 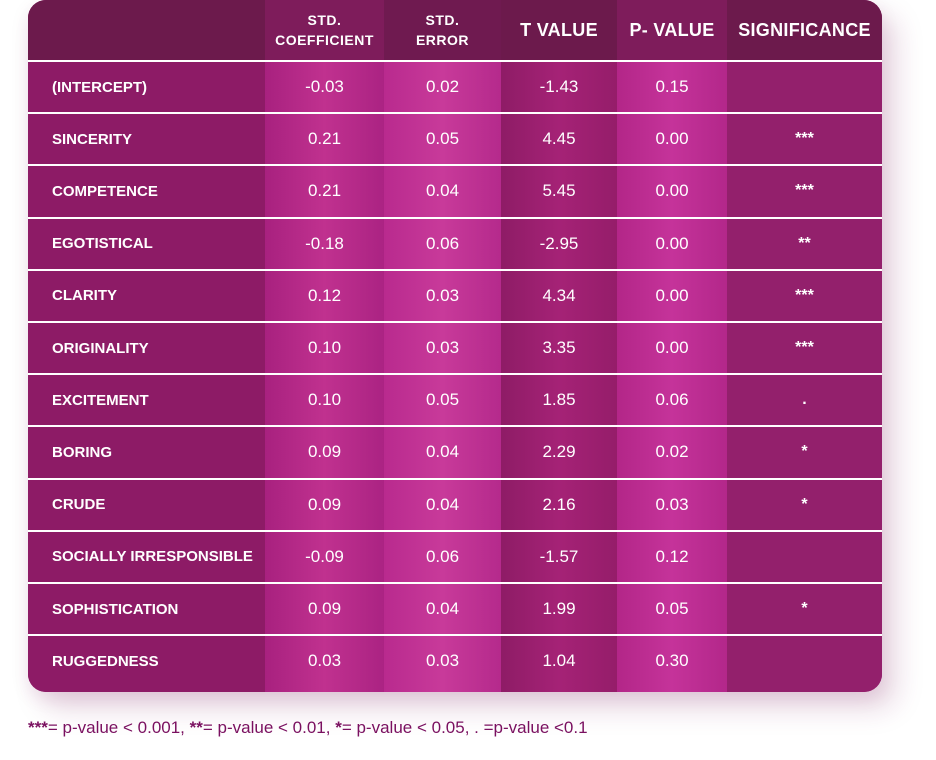 What do you see at coordinates (324, 295) in the screenshot?
I see `std-coefficient-cell: 0.12` at bounding box center [324, 295].